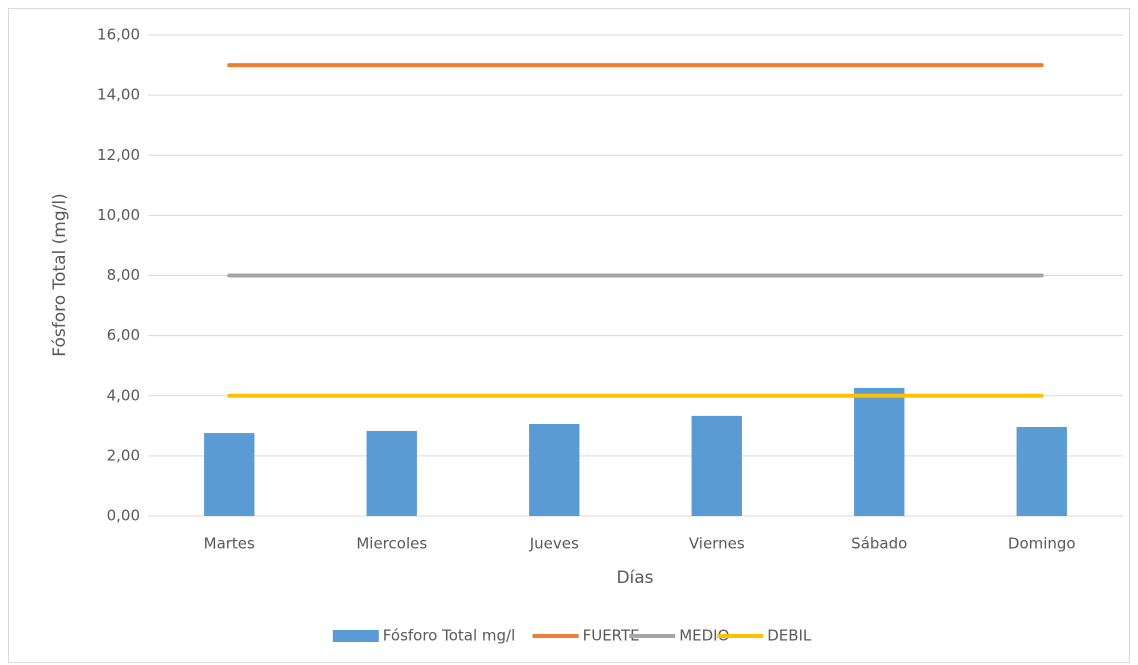 The image size is (1138, 665). Describe the element at coordinates (1042, 544) in the screenshot. I see `x-tick-label: Domingo` at that location.